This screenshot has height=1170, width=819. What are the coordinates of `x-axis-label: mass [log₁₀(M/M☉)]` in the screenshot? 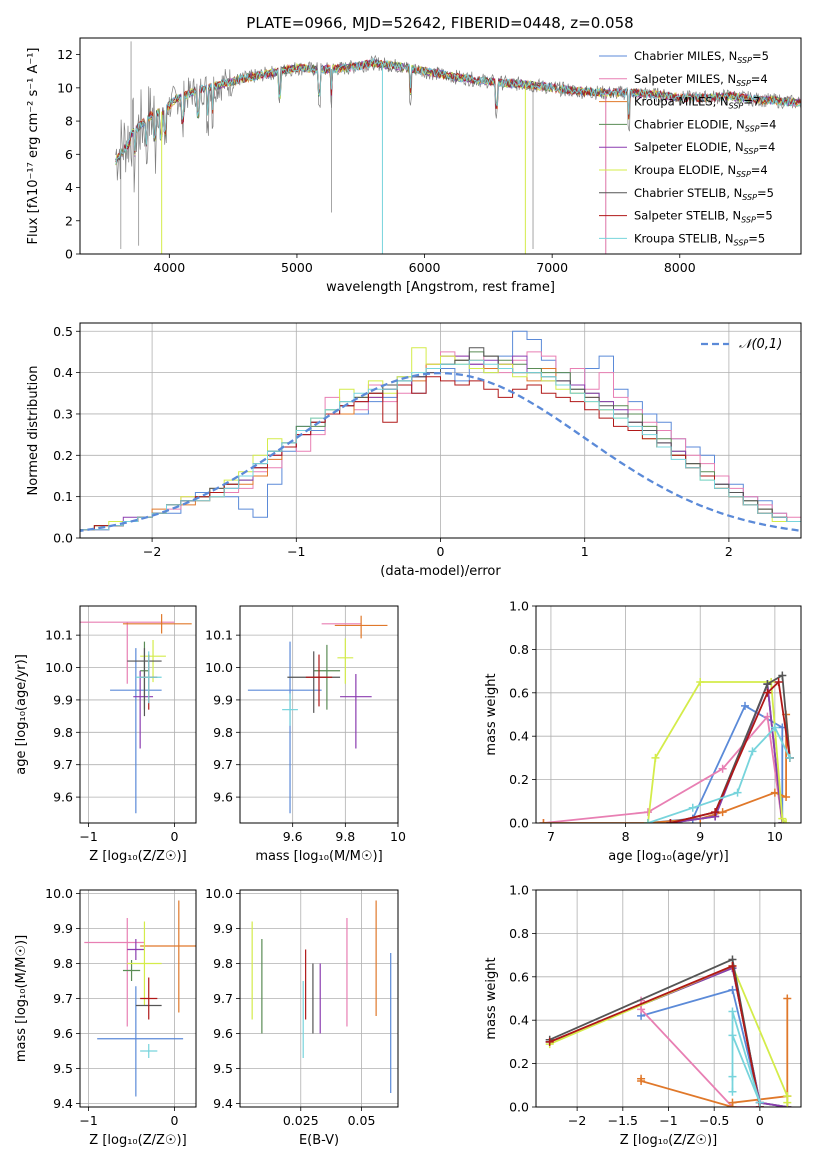 It's located at (318, 856).